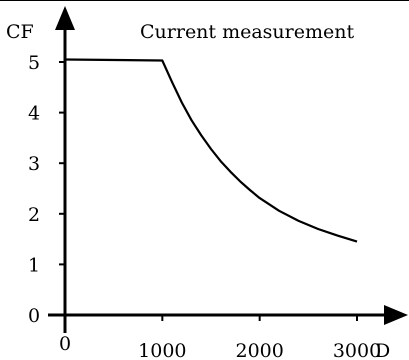 The image size is (409, 360). What do you see at coordinates (357, 350) in the screenshot?
I see `x-tick-label: 3000` at bounding box center [357, 350].